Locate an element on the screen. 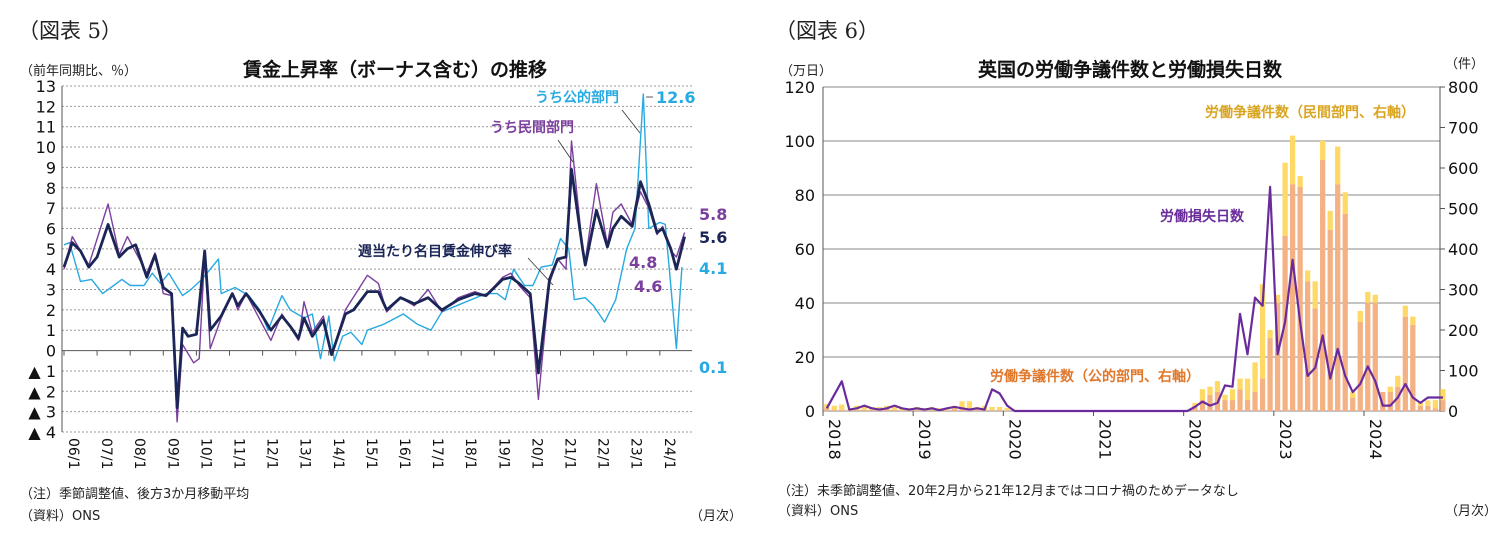 Image resolution: width=1511 pixels, height=549 pixels. right-y-tick-label: 100 is located at coordinates (1463, 371).